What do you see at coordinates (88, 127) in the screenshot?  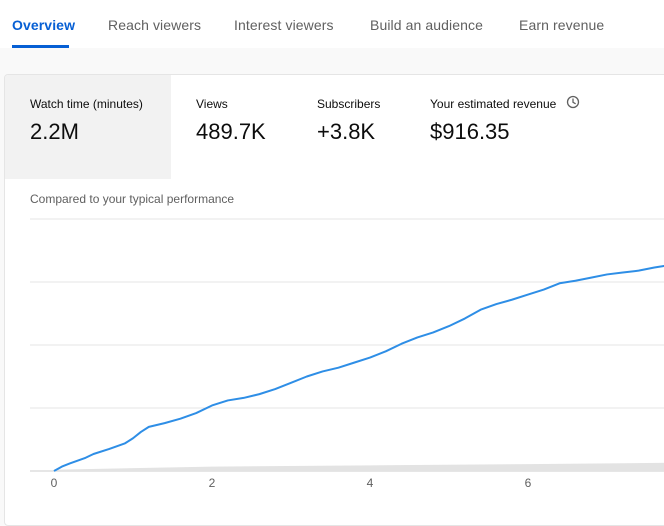 I see `metric-watch-time: Watch time (minutes) 2.2M` at bounding box center [88, 127].